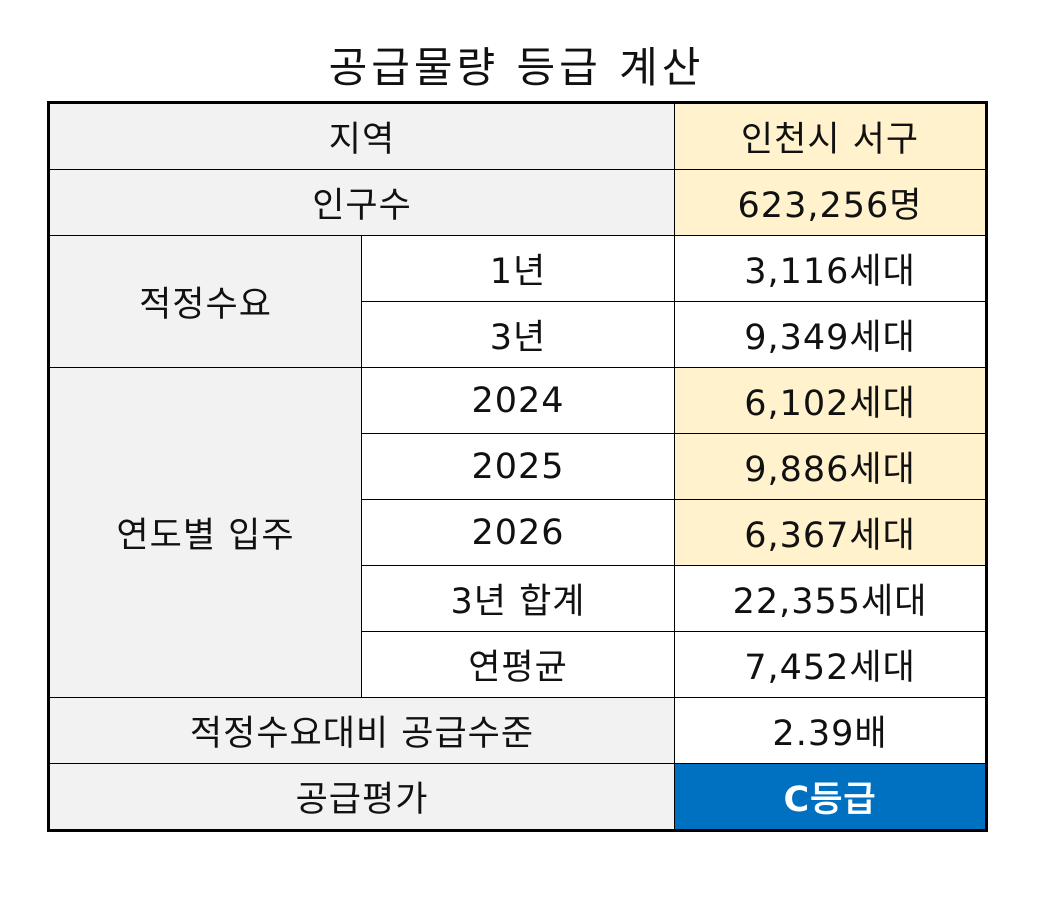 The height and width of the screenshot is (907, 1051). I want to click on ratio-label: 적정수요대비 공급수준, so click(361, 730).